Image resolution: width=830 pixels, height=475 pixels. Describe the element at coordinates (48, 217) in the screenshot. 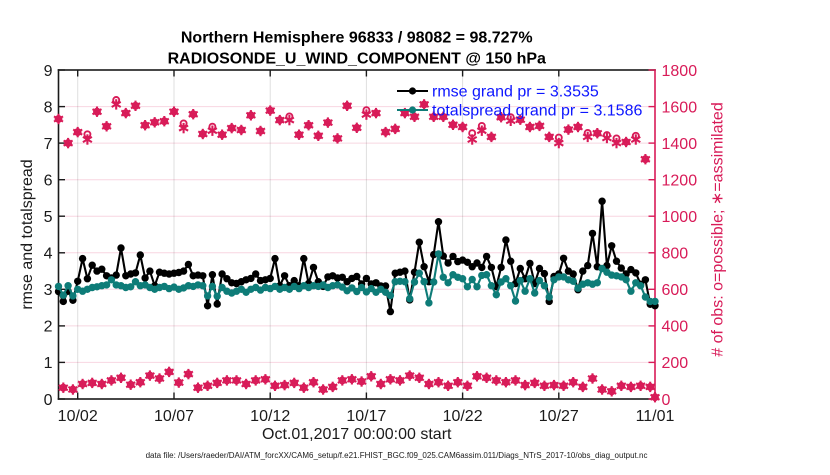

I see `svg-text: 5` at that location.